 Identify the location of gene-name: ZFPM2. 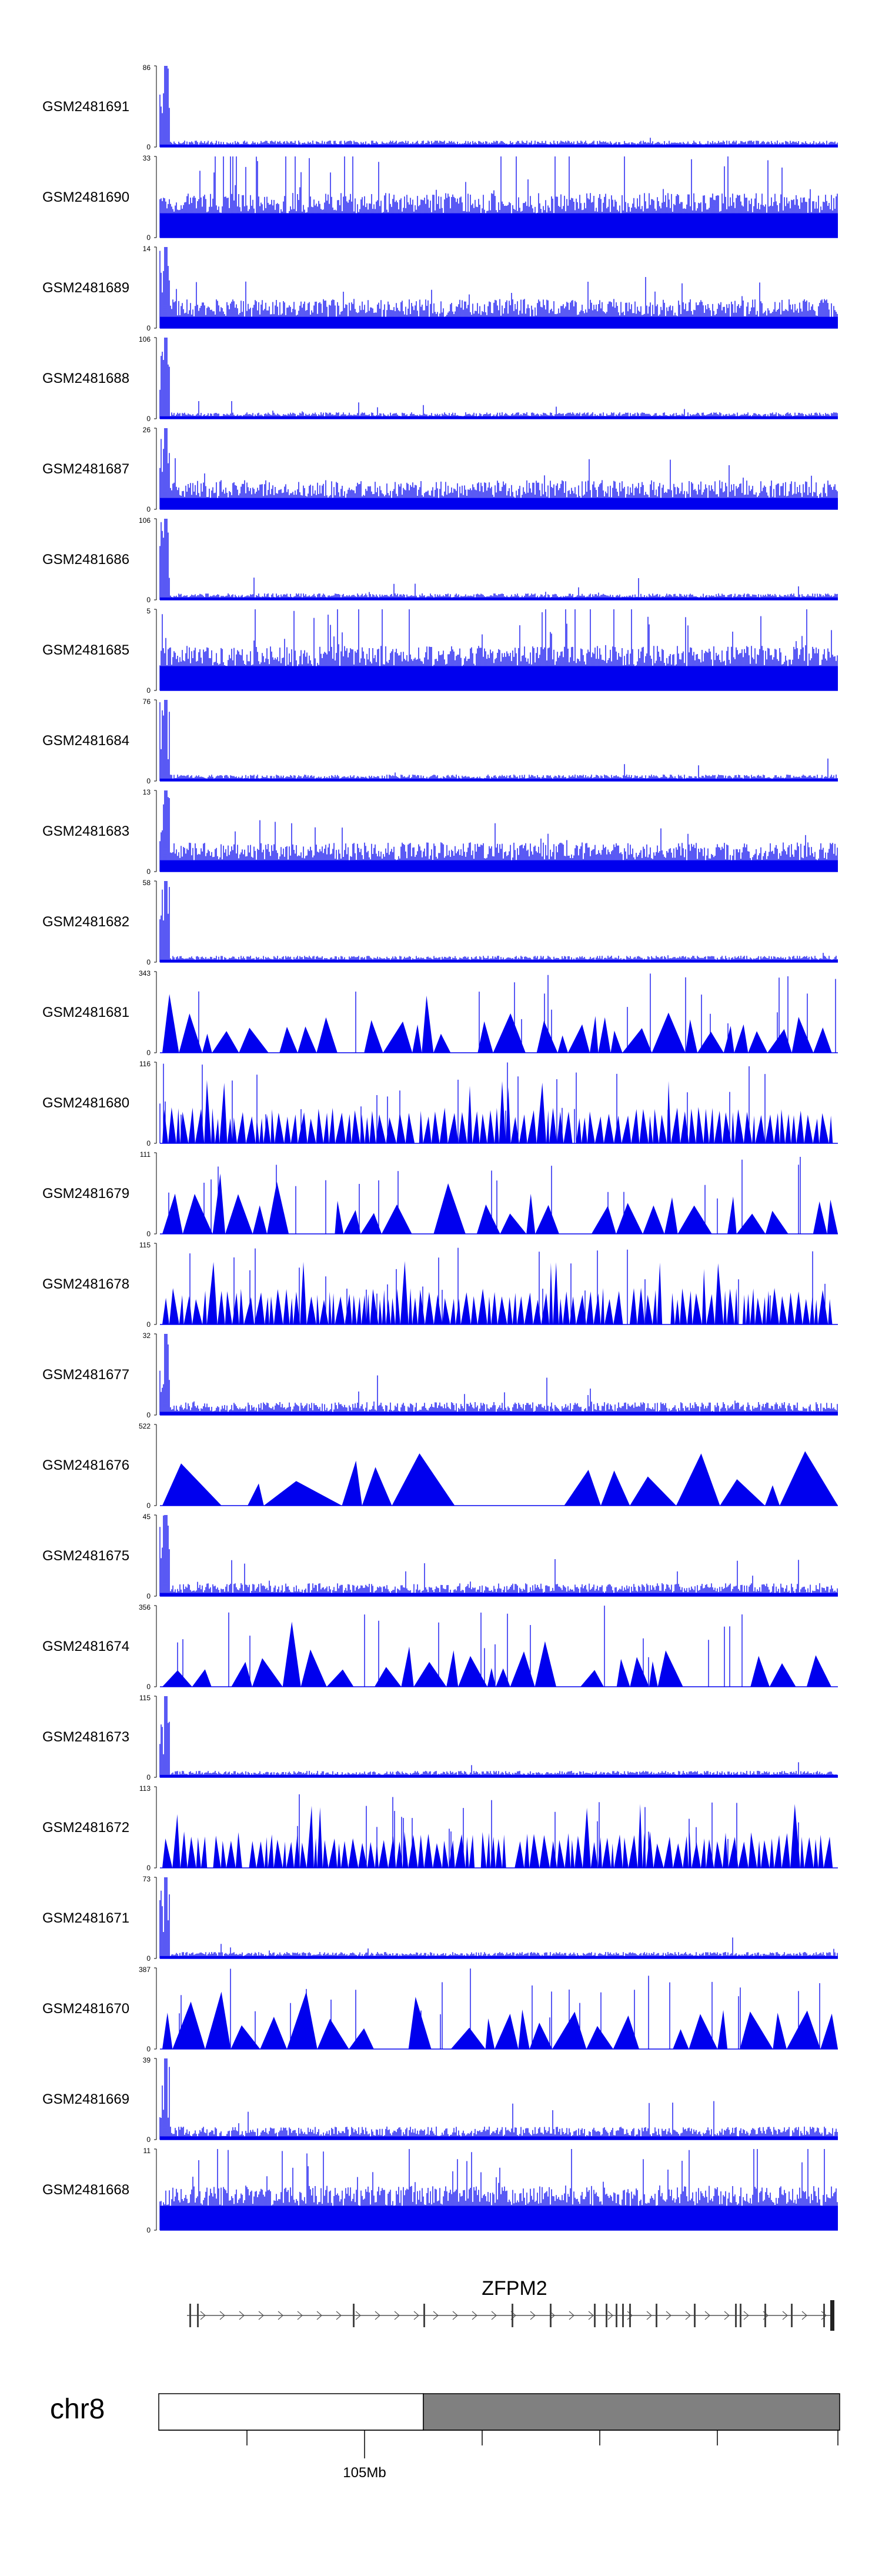
(514, 2288).